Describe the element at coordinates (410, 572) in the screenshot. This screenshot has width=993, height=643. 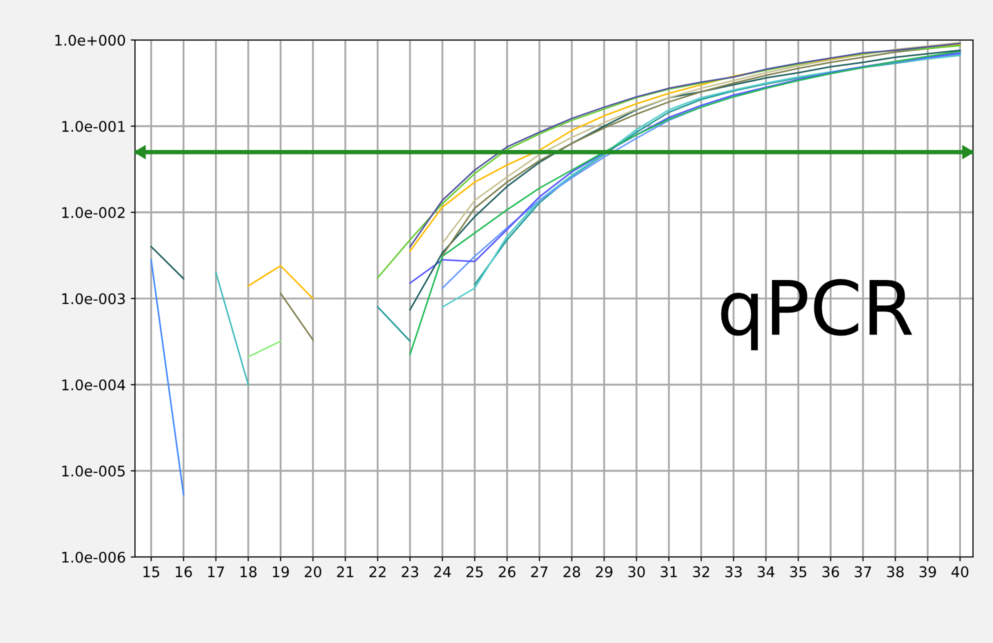
I see `x-tick-label: 23` at that location.